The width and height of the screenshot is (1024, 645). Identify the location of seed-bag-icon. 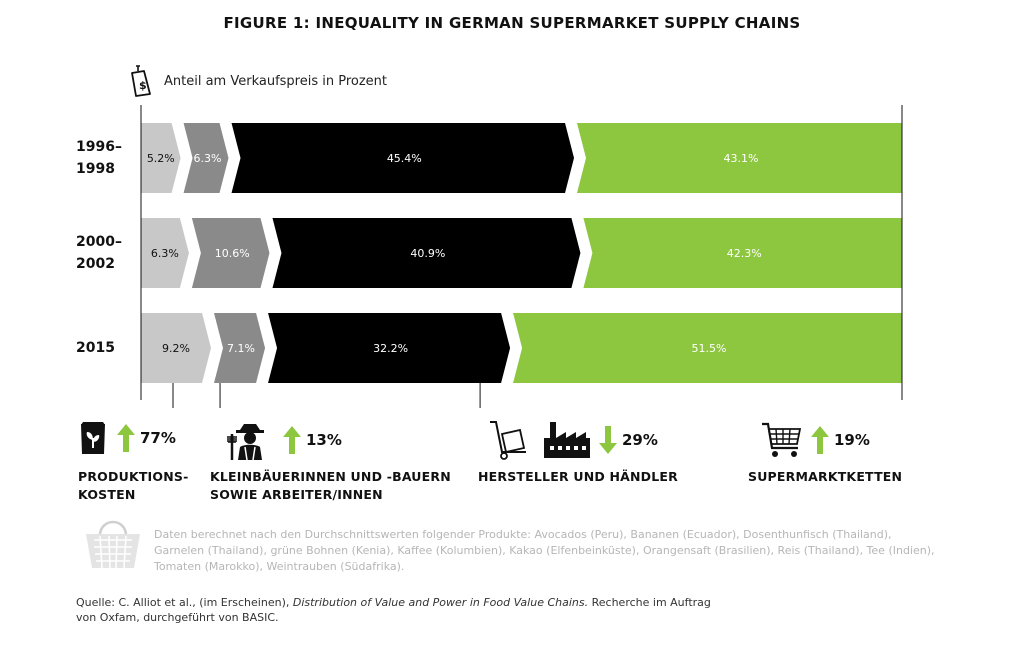
(93, 438).